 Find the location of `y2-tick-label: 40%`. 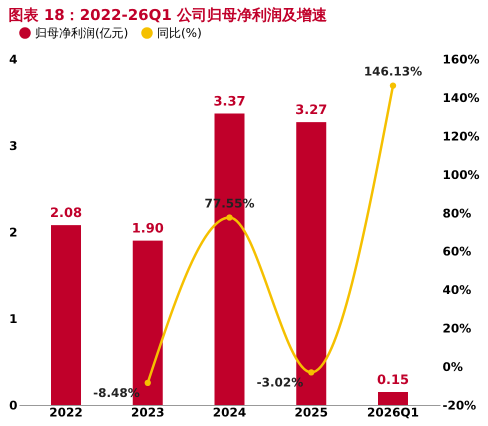

y2-tick-label: 40% is located at coordinates (457, 290).